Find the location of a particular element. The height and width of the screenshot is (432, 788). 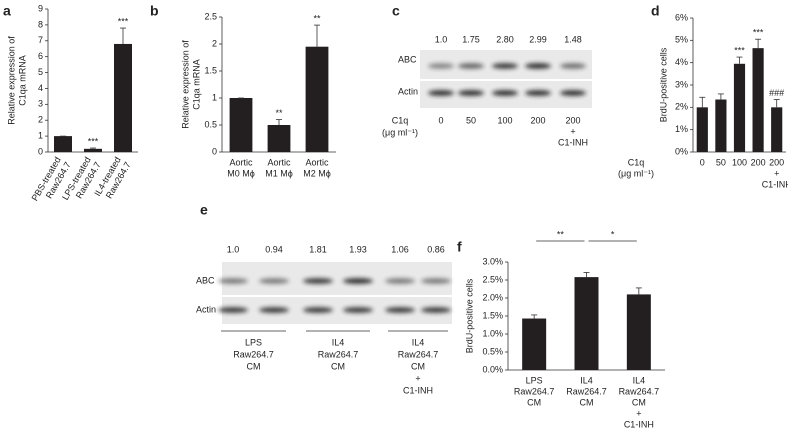

x-tick-label: M0 Mϕ is located at coordinates (241, 173).